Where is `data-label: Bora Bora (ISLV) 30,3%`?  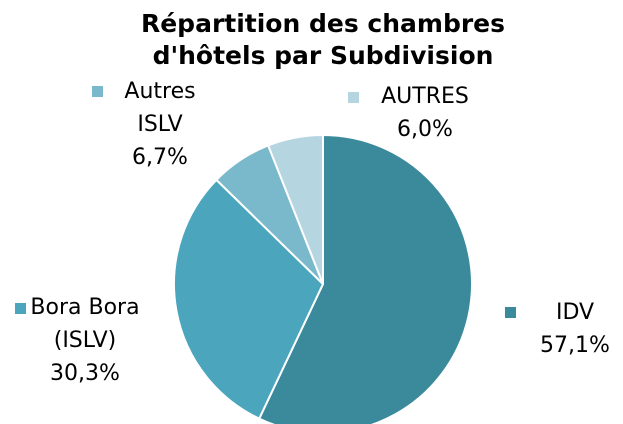
data-label: Bora Bora (ISLV) 30,3% is located at coordinates (85, 340).